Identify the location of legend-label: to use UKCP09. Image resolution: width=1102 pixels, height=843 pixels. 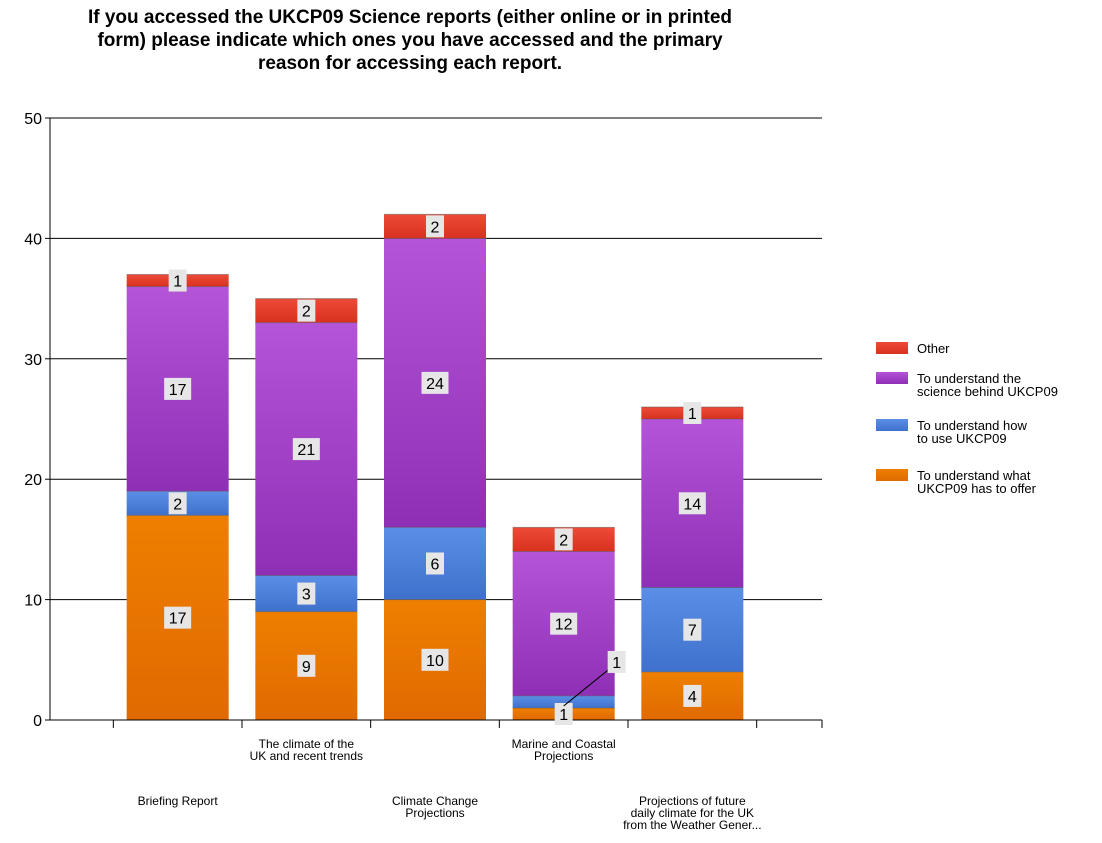
(962, 438).